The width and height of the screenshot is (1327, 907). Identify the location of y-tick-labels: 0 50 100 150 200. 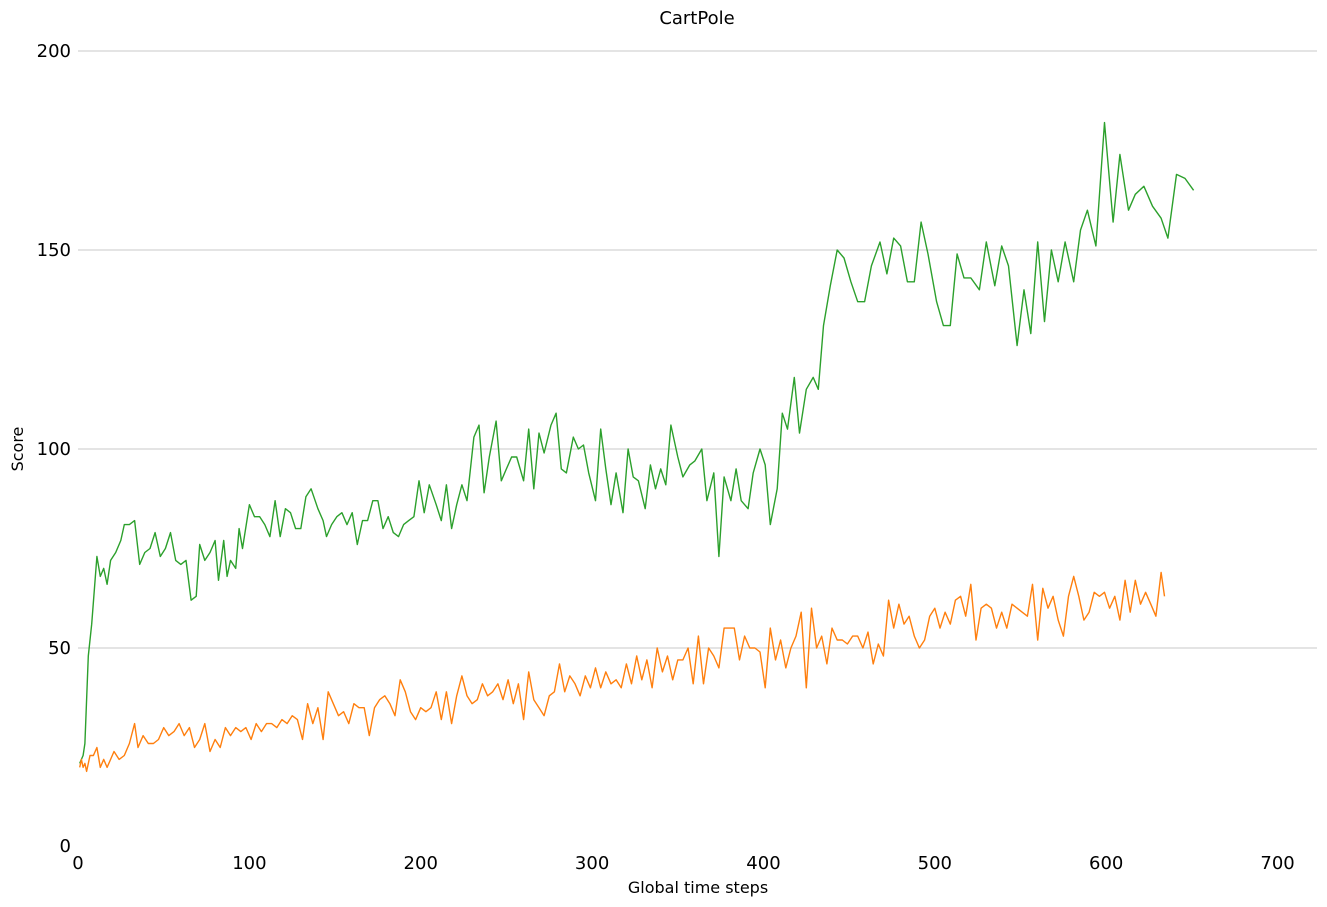
(54, 449).